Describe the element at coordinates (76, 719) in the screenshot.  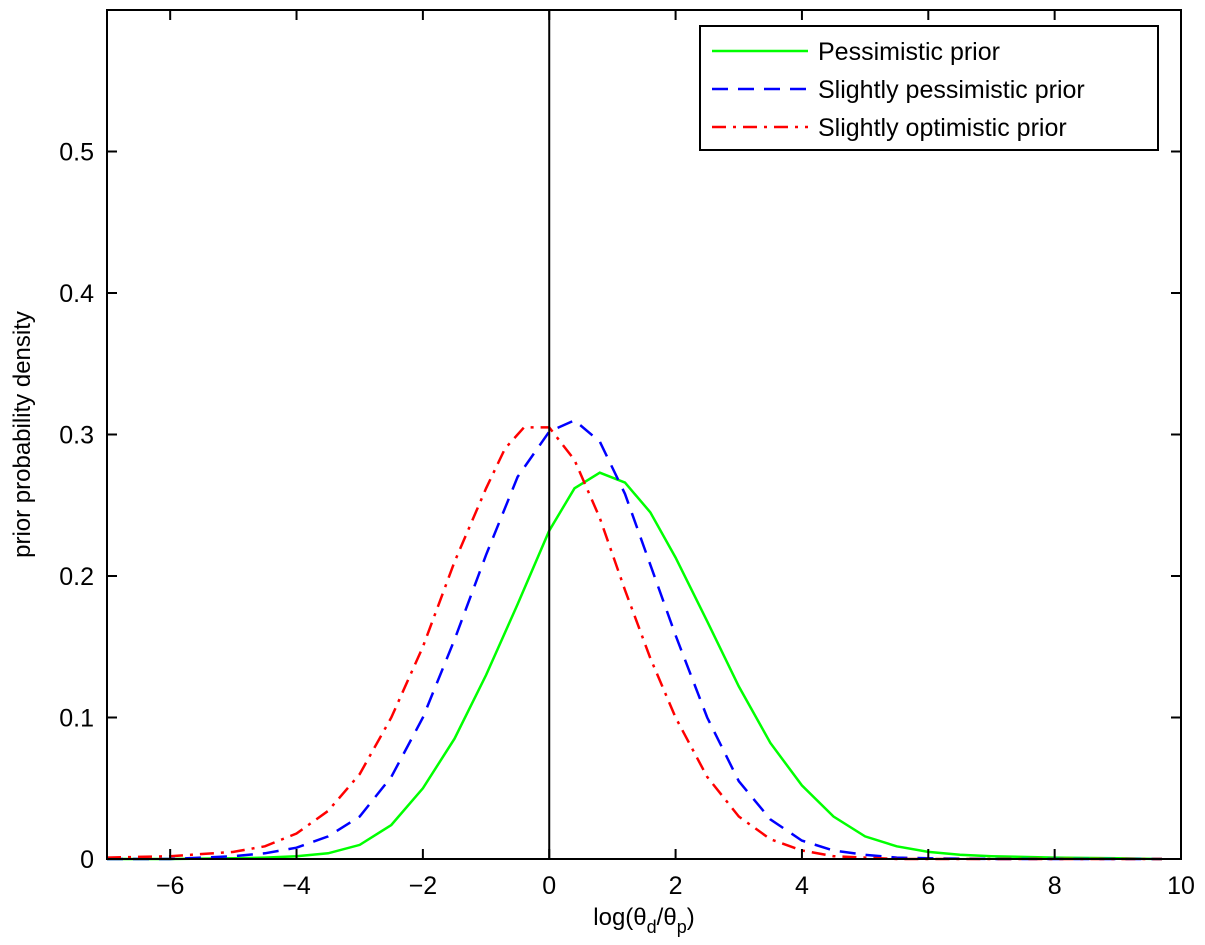
I see `y-tick-label: 0.1` at that location.